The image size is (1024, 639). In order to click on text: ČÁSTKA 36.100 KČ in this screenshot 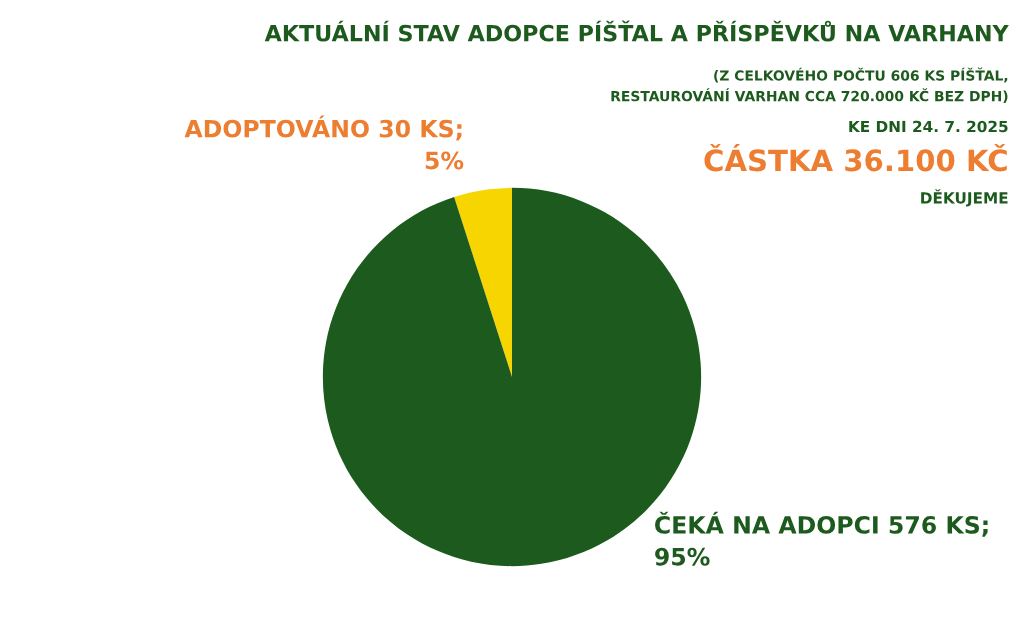, I will do `click(855, 158)`.